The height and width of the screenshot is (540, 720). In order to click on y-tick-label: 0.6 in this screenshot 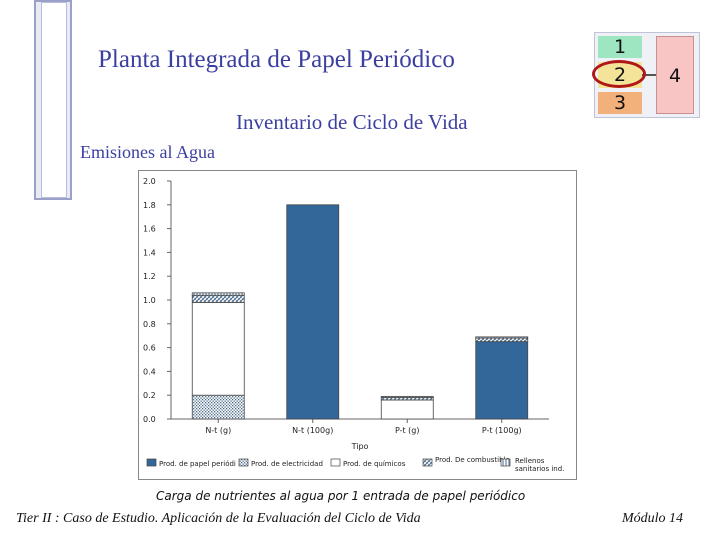, I will do `click(149, 348)`.